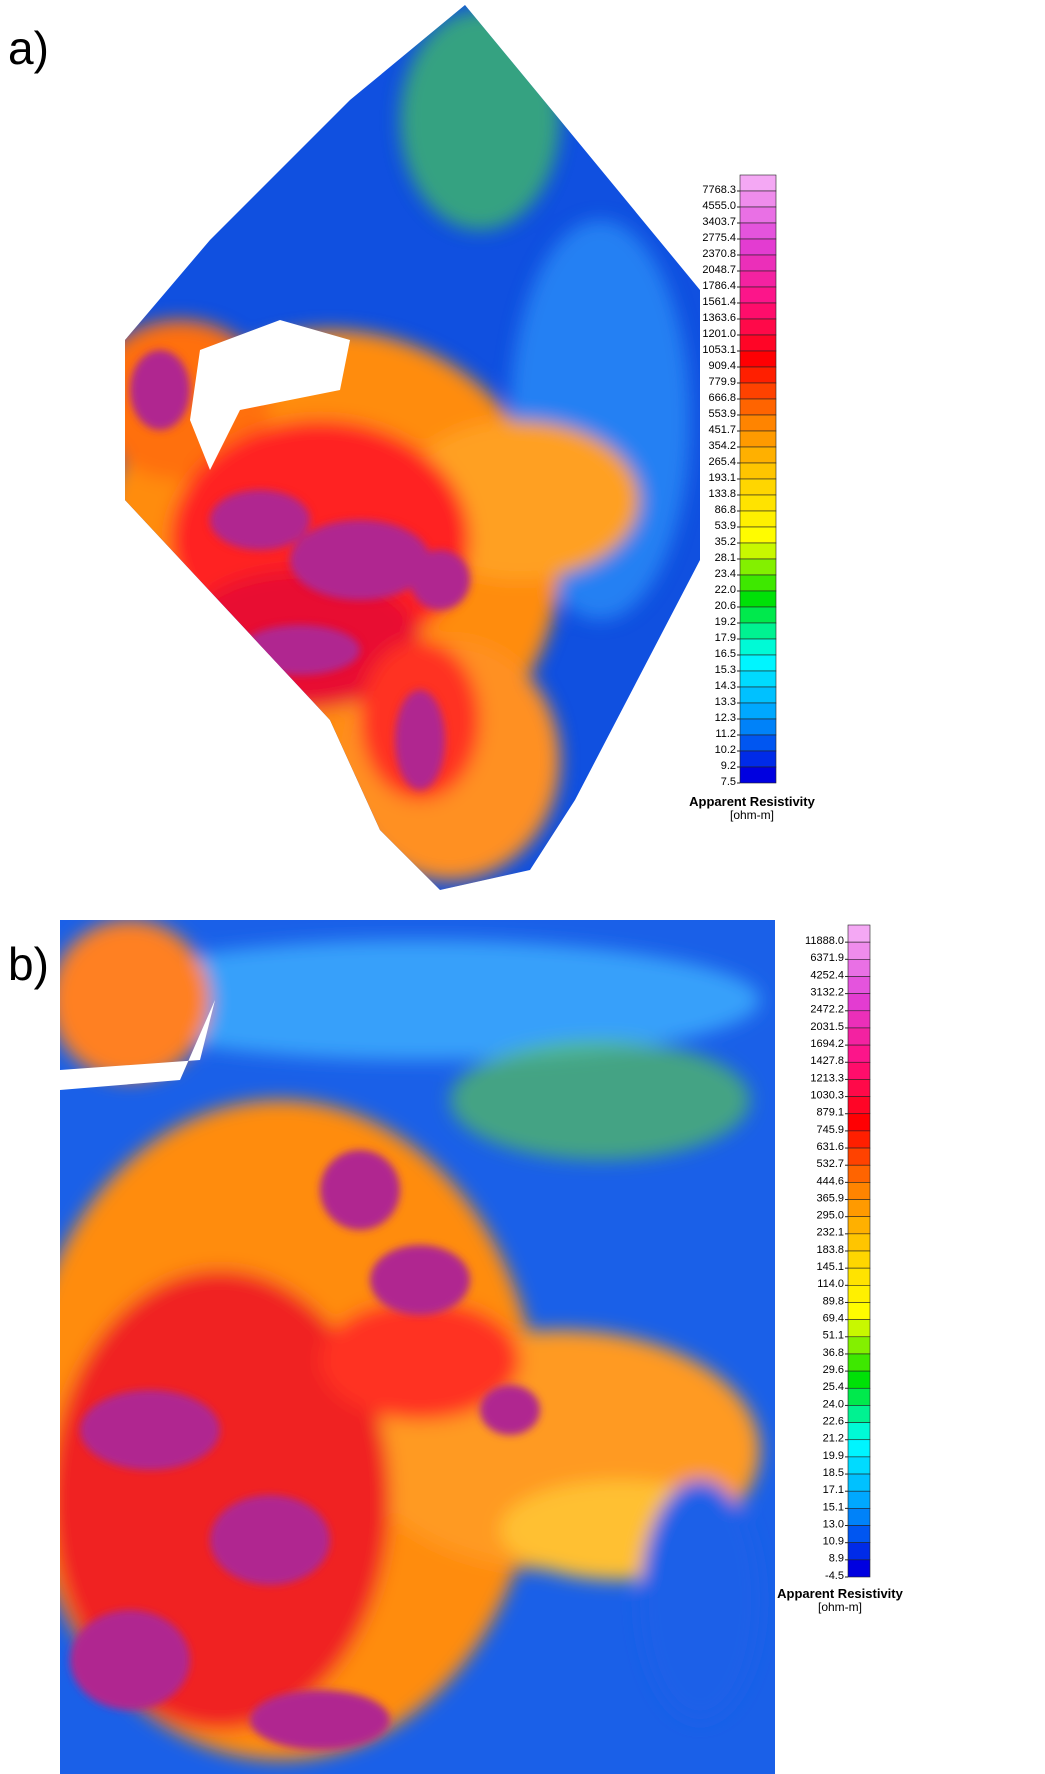 This screenshot has width=1045, height=1774. Describe the element at coordinates (827, 1044) in the screenshot. I see `legend-level: 1694.2` at that location.